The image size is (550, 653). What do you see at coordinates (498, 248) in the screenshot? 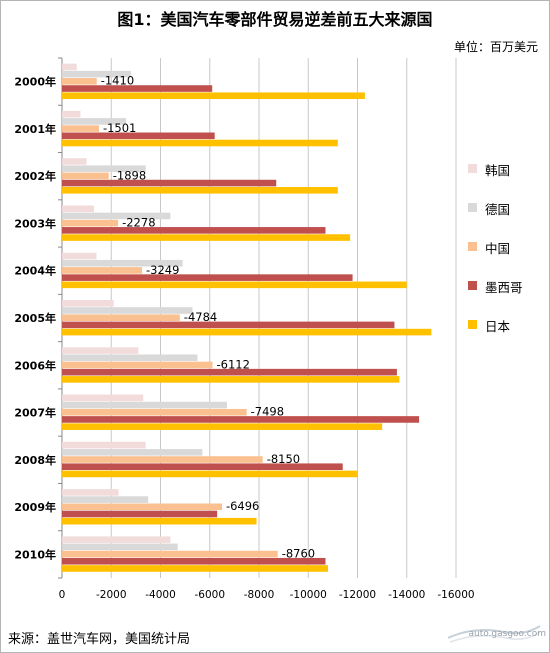
I see `legend-label: 中国` at bounding box center [498, 248].